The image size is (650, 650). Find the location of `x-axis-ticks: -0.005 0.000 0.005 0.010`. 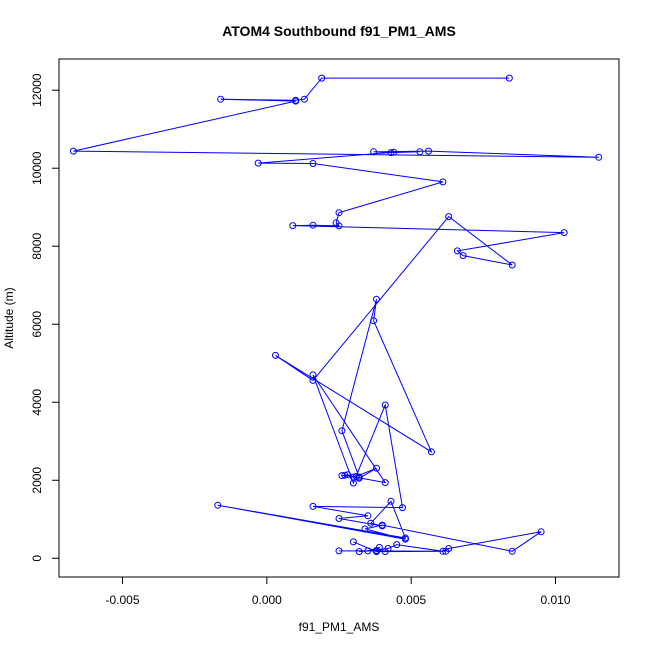

x-axis-ticks: -0.005 0.000 0.005 0.010 is located at coordinates (338, 592).